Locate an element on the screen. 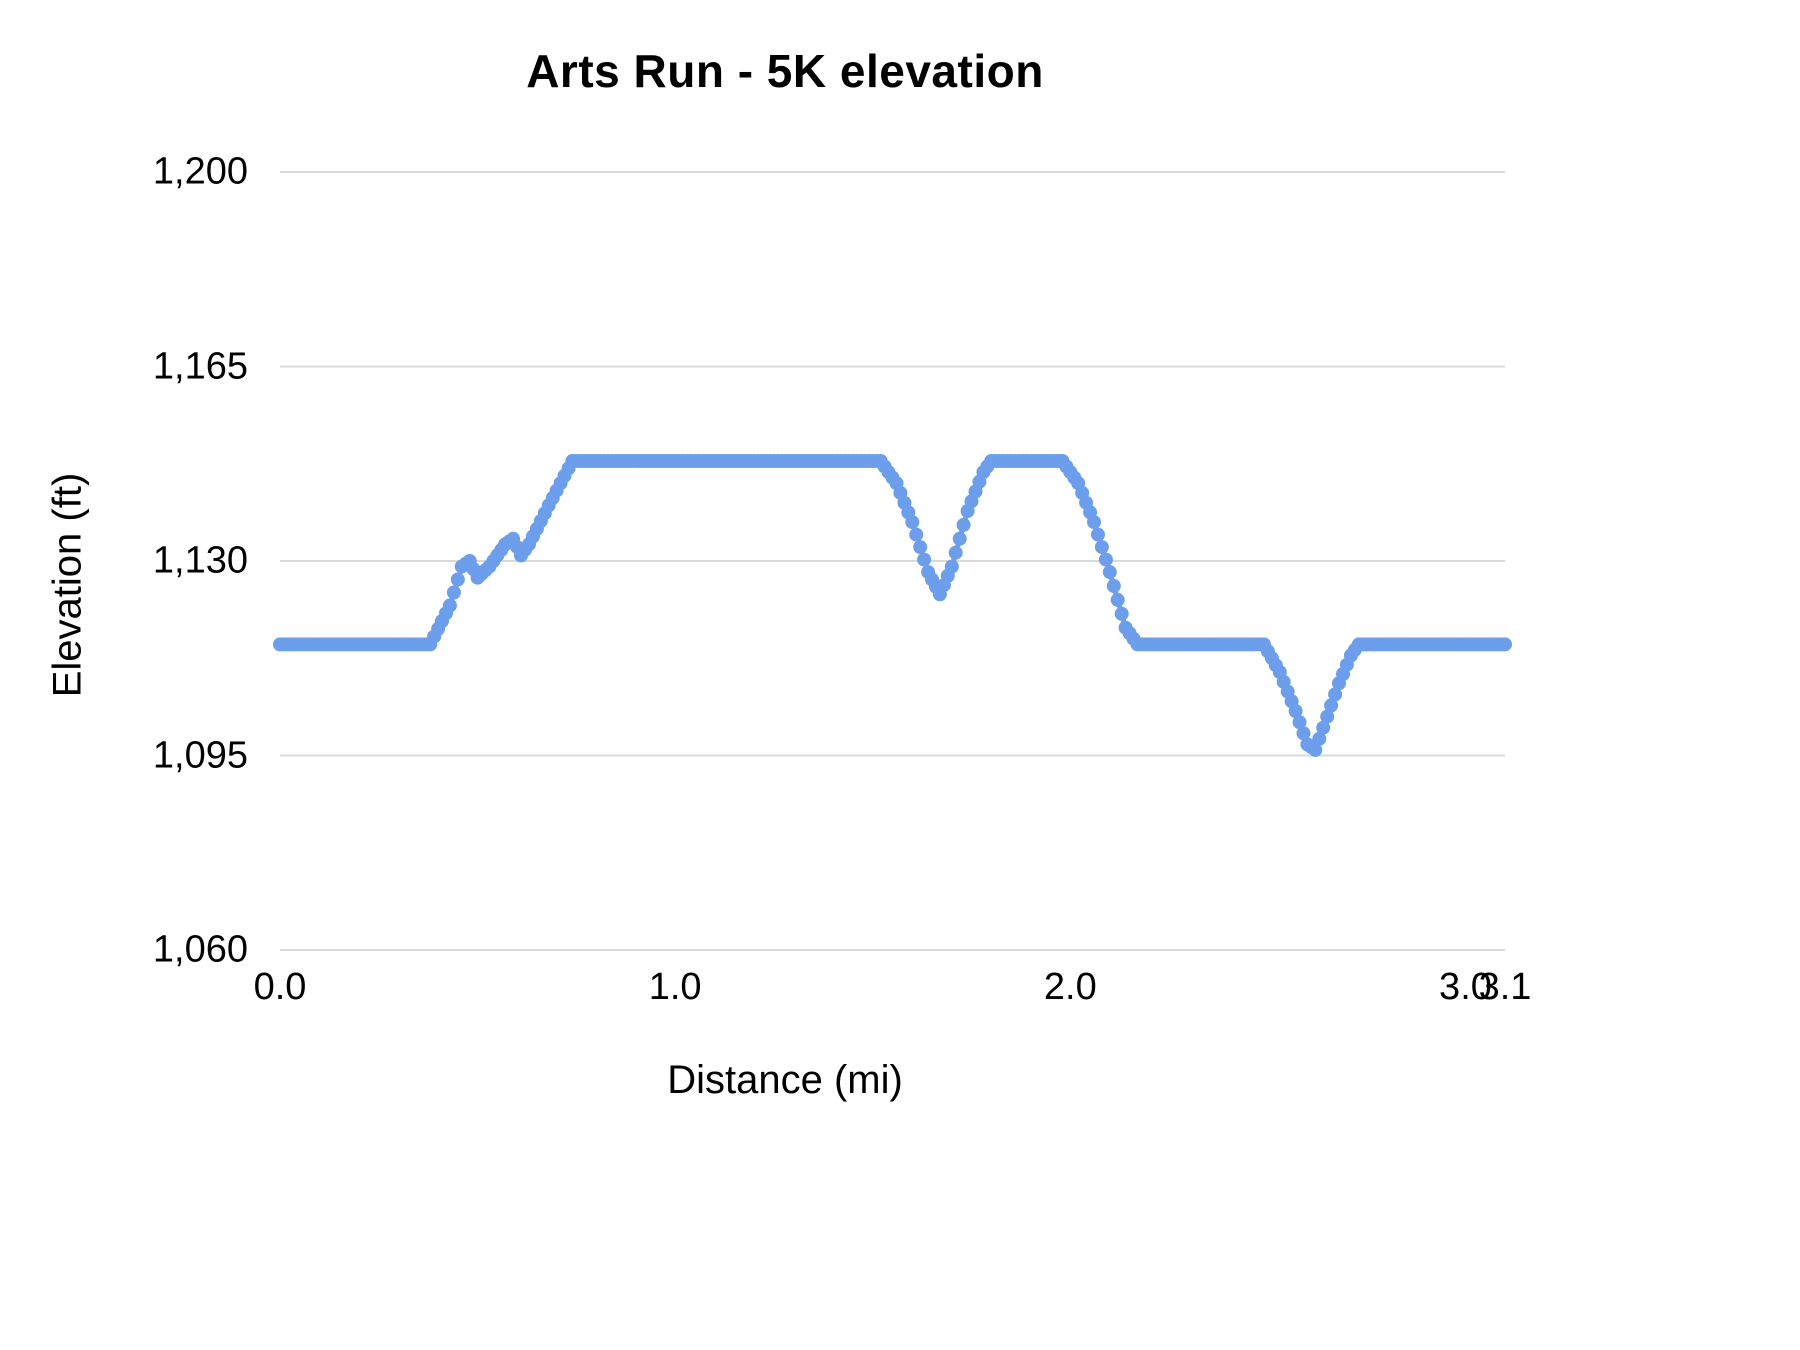  x-tick-label: 0.0 is located at coordinates (280, 987).